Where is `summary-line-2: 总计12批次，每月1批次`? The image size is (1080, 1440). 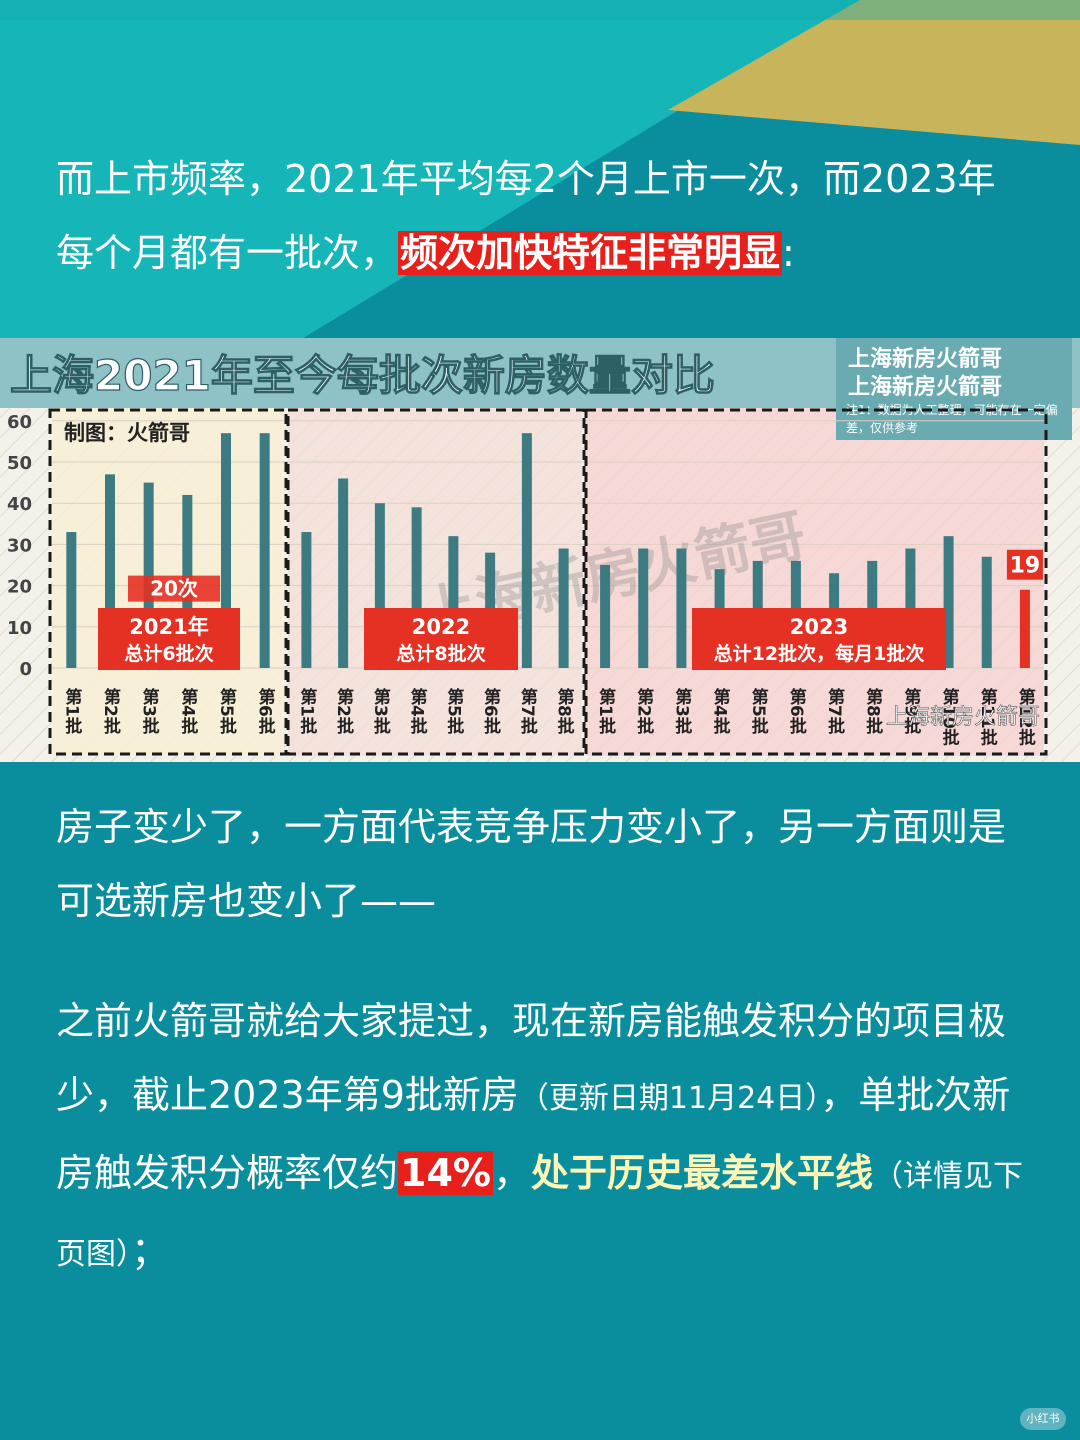
summary-line-2: 总计12批次，每月1批次 is located at coordinates (819, 653).